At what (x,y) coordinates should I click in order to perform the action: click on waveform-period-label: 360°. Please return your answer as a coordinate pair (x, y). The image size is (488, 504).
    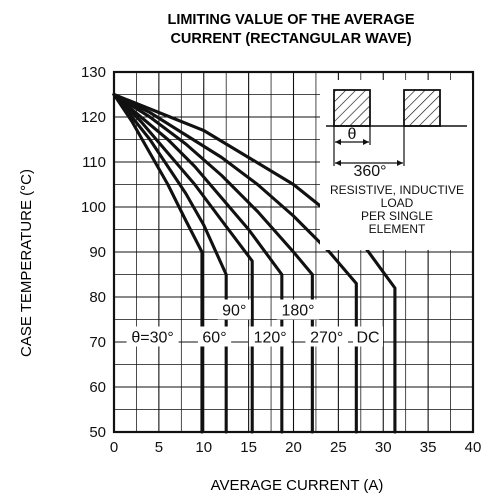
    Looking at the image, I should click on (369, 171).